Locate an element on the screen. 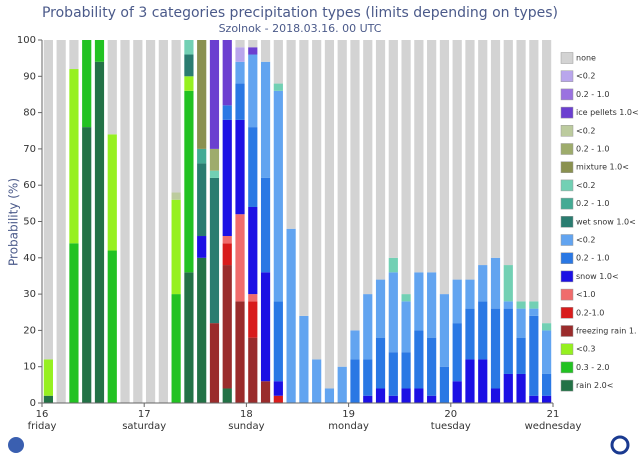  x-tick-weekday: monday is located at coordinates (348, 426).